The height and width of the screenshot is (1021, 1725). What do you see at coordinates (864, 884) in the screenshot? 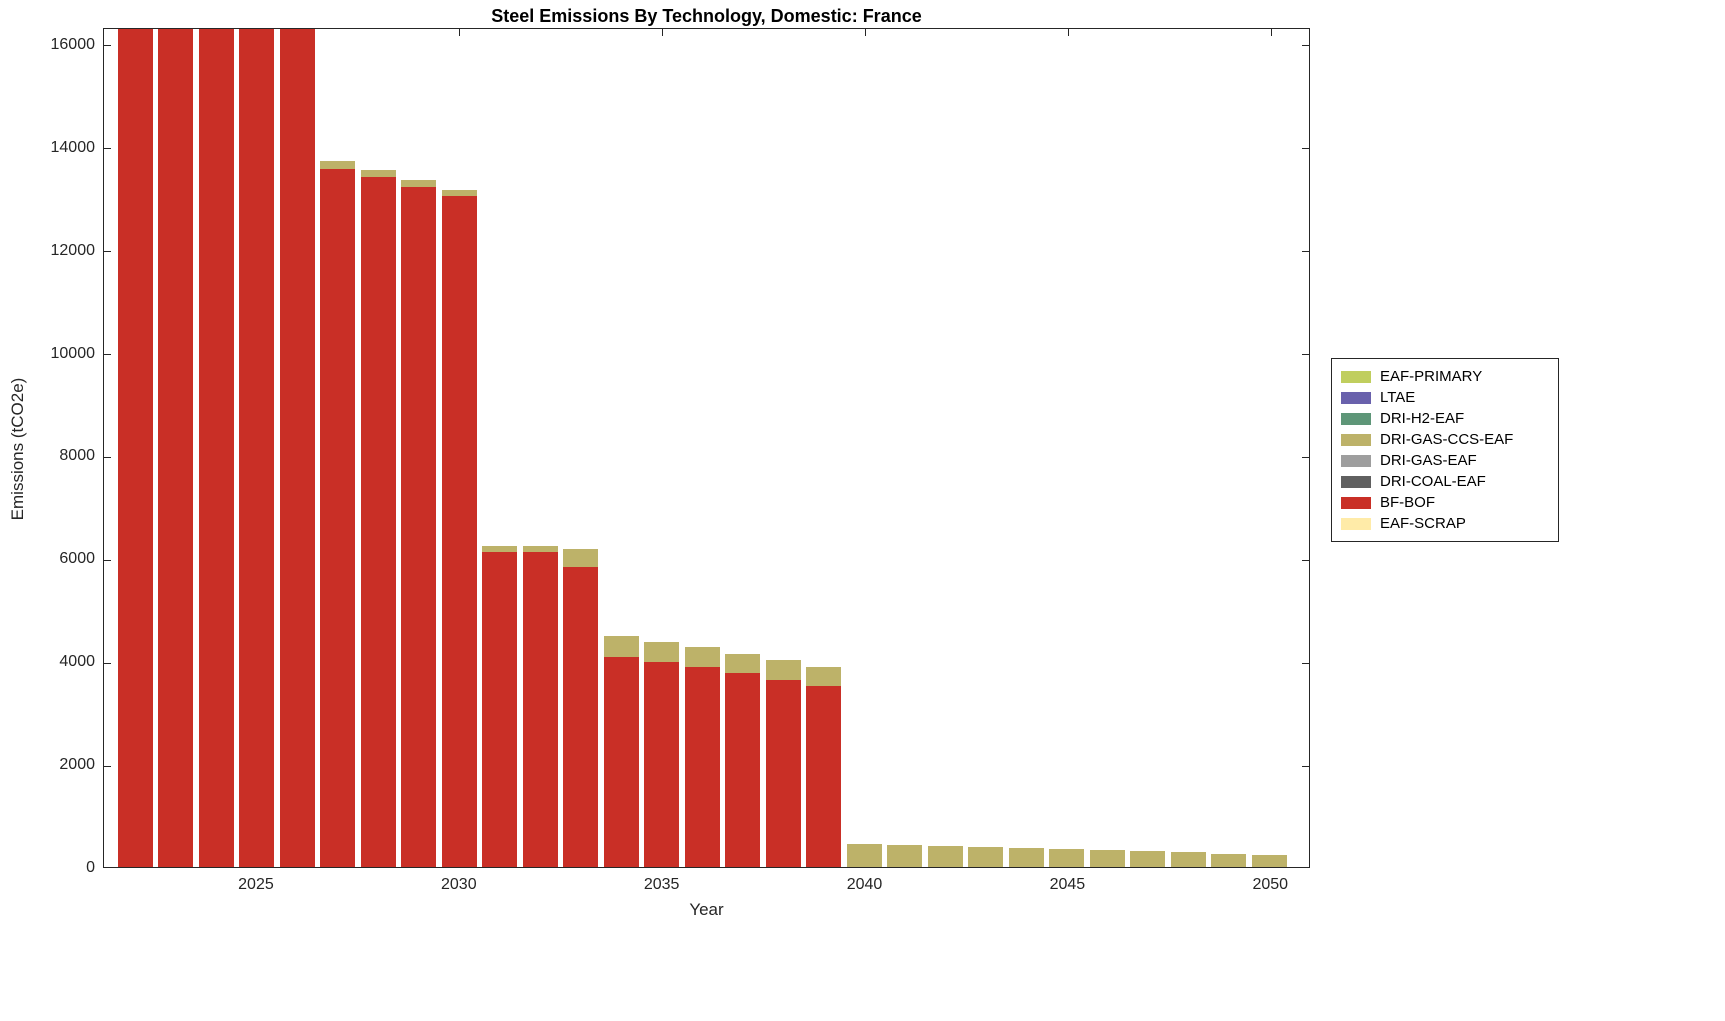
I see `x-tick-label: 2040` at bounding box center [864, 884].